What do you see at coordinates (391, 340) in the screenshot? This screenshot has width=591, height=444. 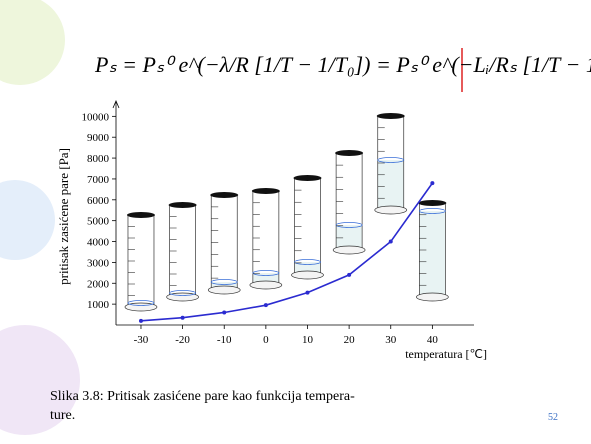 I see `x-tick-label: 30` at bounding box center [391, 340].